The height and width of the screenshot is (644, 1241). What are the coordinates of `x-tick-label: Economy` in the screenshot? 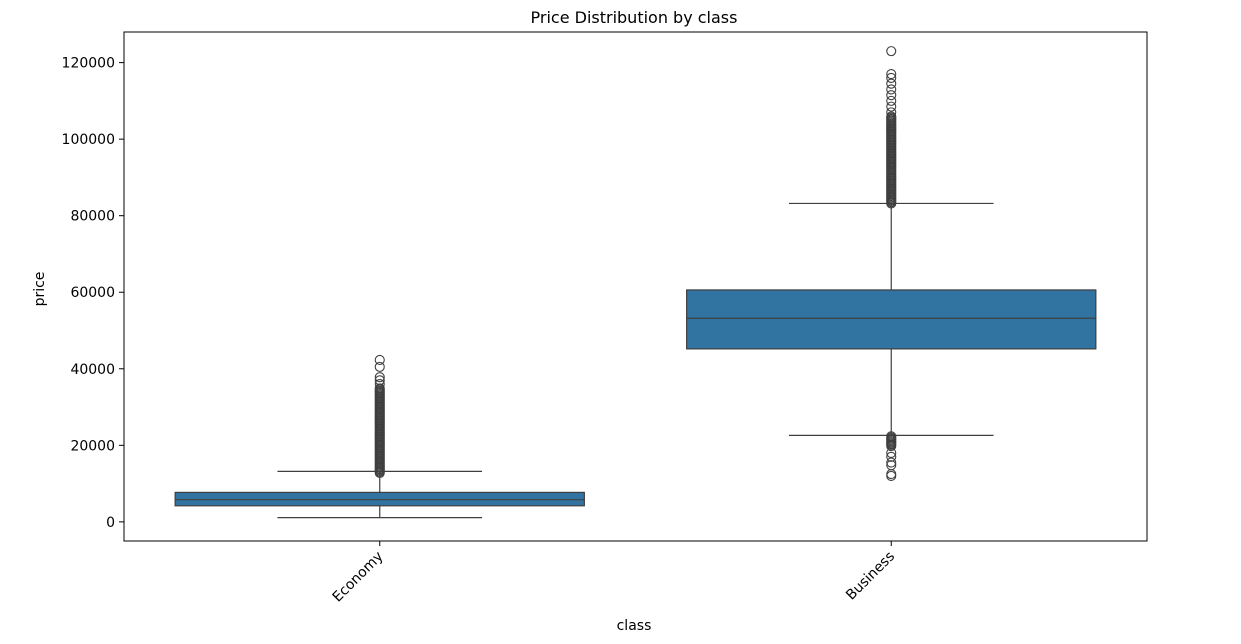 It's located at (358, 577).